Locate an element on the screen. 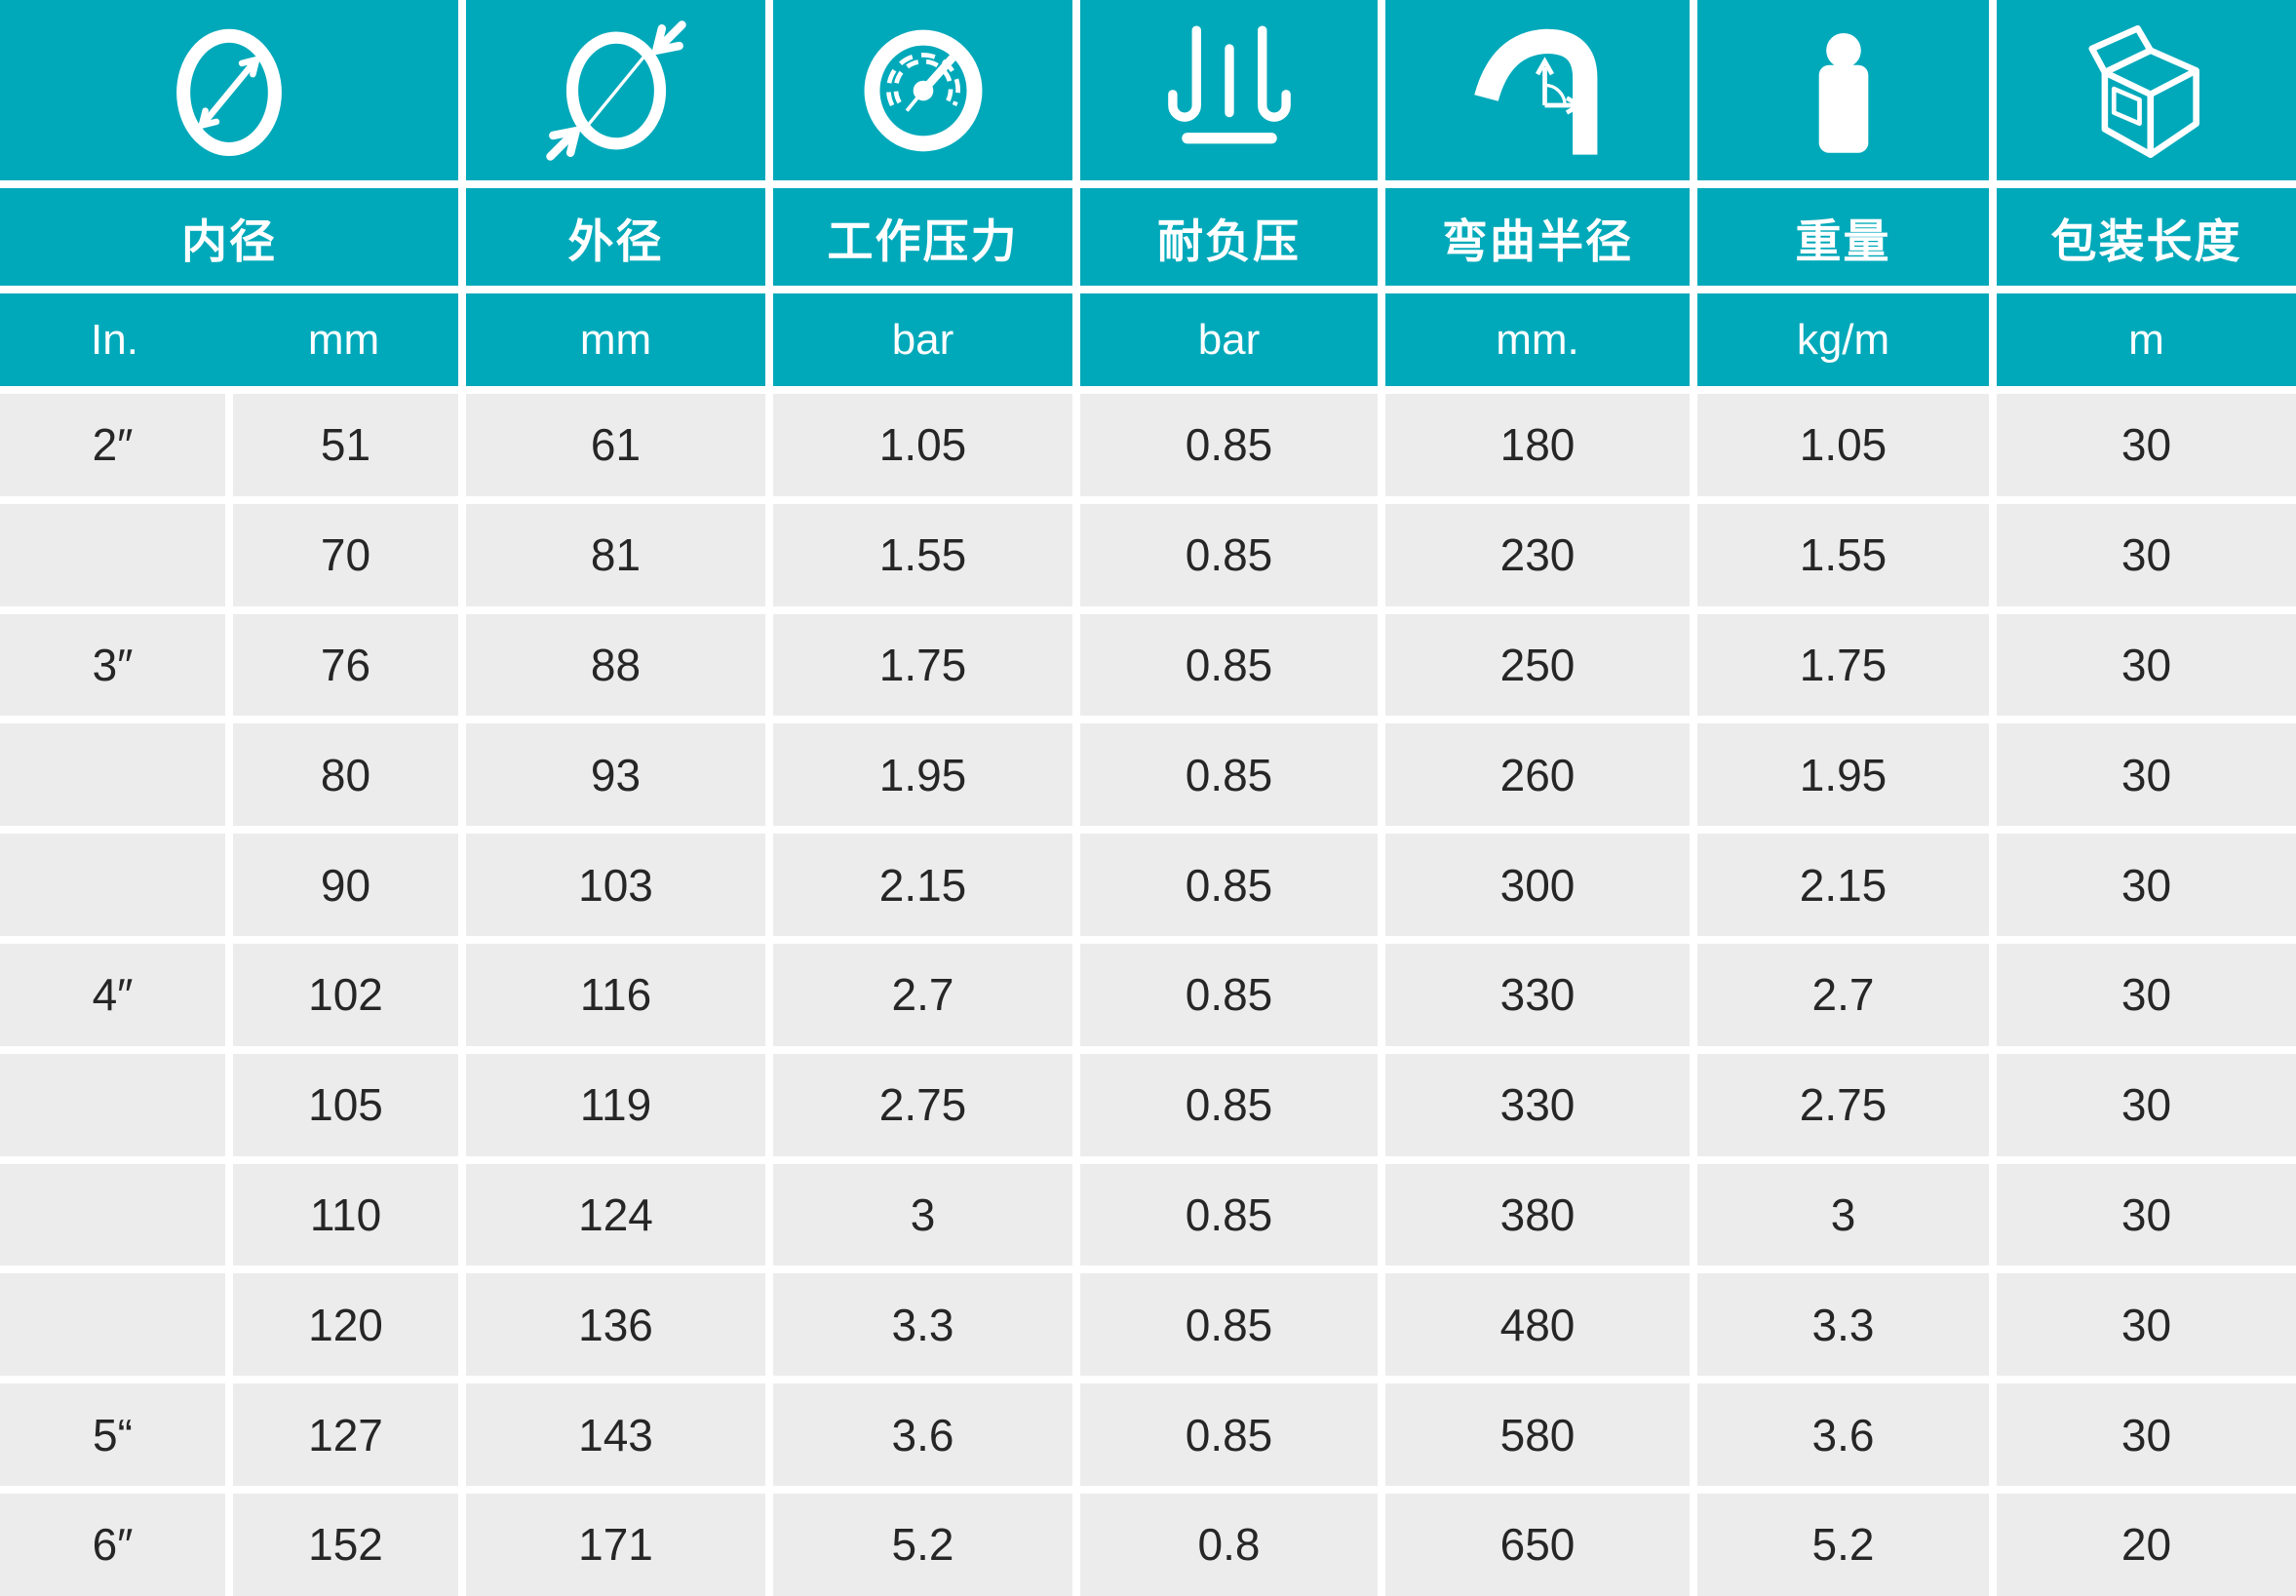  table-row: 90 is located at coordinates (229, 885).